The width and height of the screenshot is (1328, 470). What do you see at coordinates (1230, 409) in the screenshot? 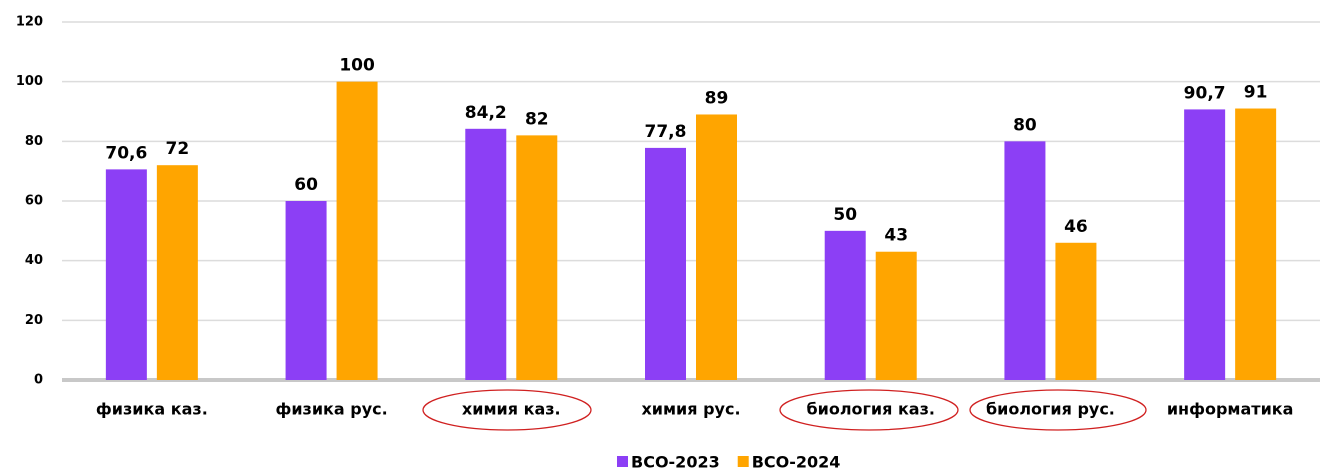
I see `x-tick-label: информатика` at bounding box center [1230, 409].